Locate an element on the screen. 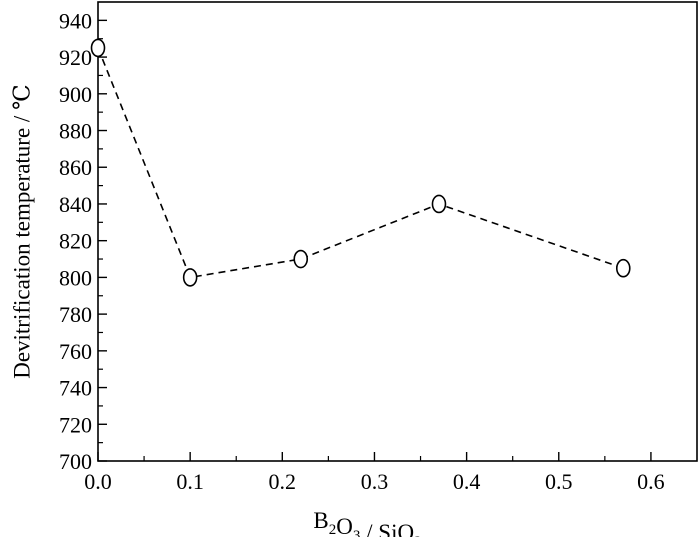 The width and height of the screenshot is (700, 537). x-axis-label: B2O3 / SiO2 is located at coordinates (367, 522).